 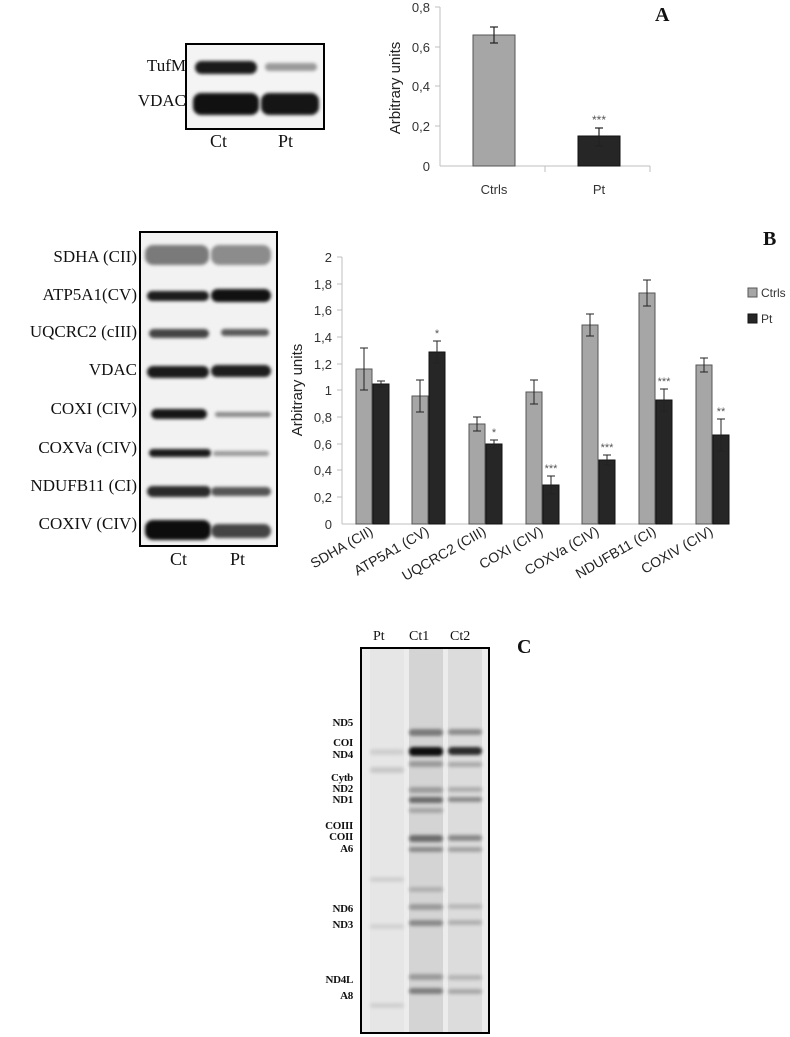 What do you see at coordinates (166, 65) in the screenshot?
I see `blot-a-label-tufm: TufM` at bounding box center [166, 65].